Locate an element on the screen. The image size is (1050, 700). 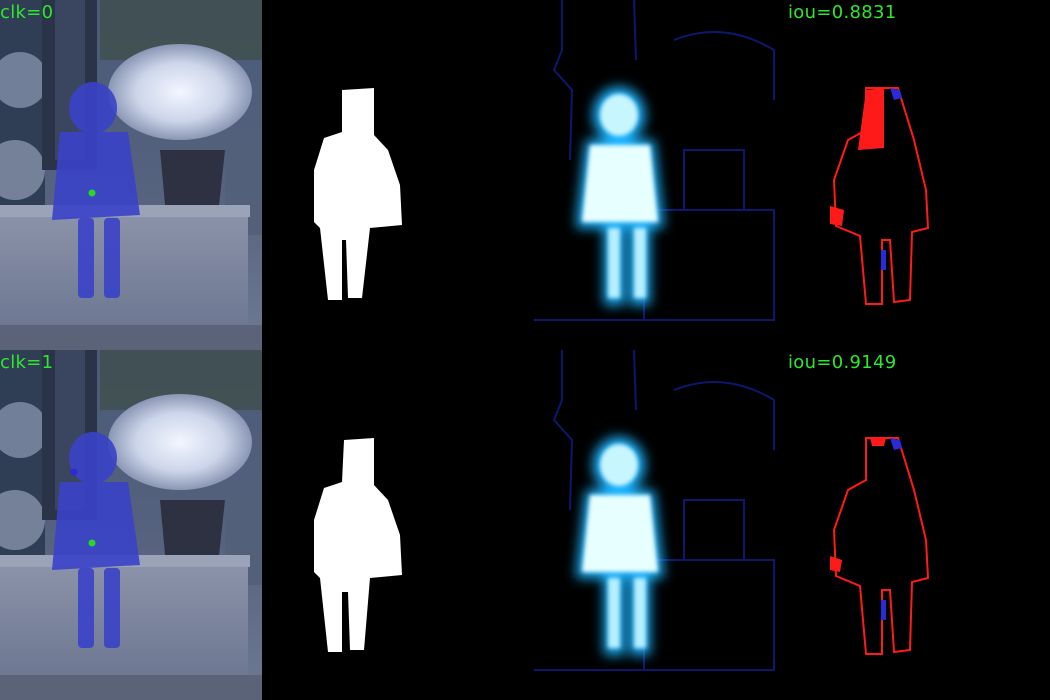
negative-click-marker is located at coordinates (74, 472).